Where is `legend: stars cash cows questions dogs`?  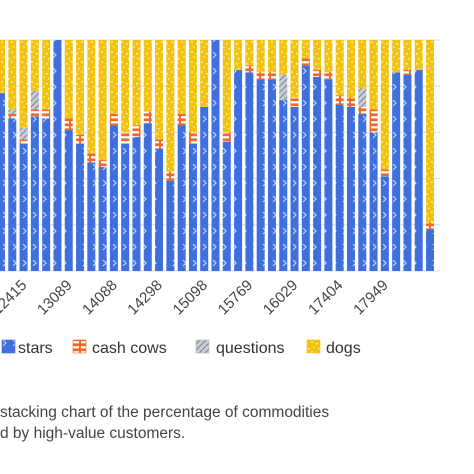
legend: stars cash cows questions dogs is located at coordinates (181, 348).